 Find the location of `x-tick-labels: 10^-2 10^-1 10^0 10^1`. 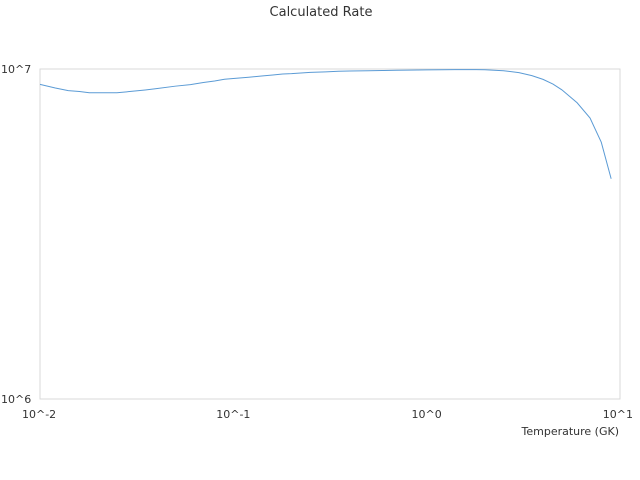

x-tick-labels: 10^-2 10^-1 10^0 10^1 is located at coordinates (327, 414).